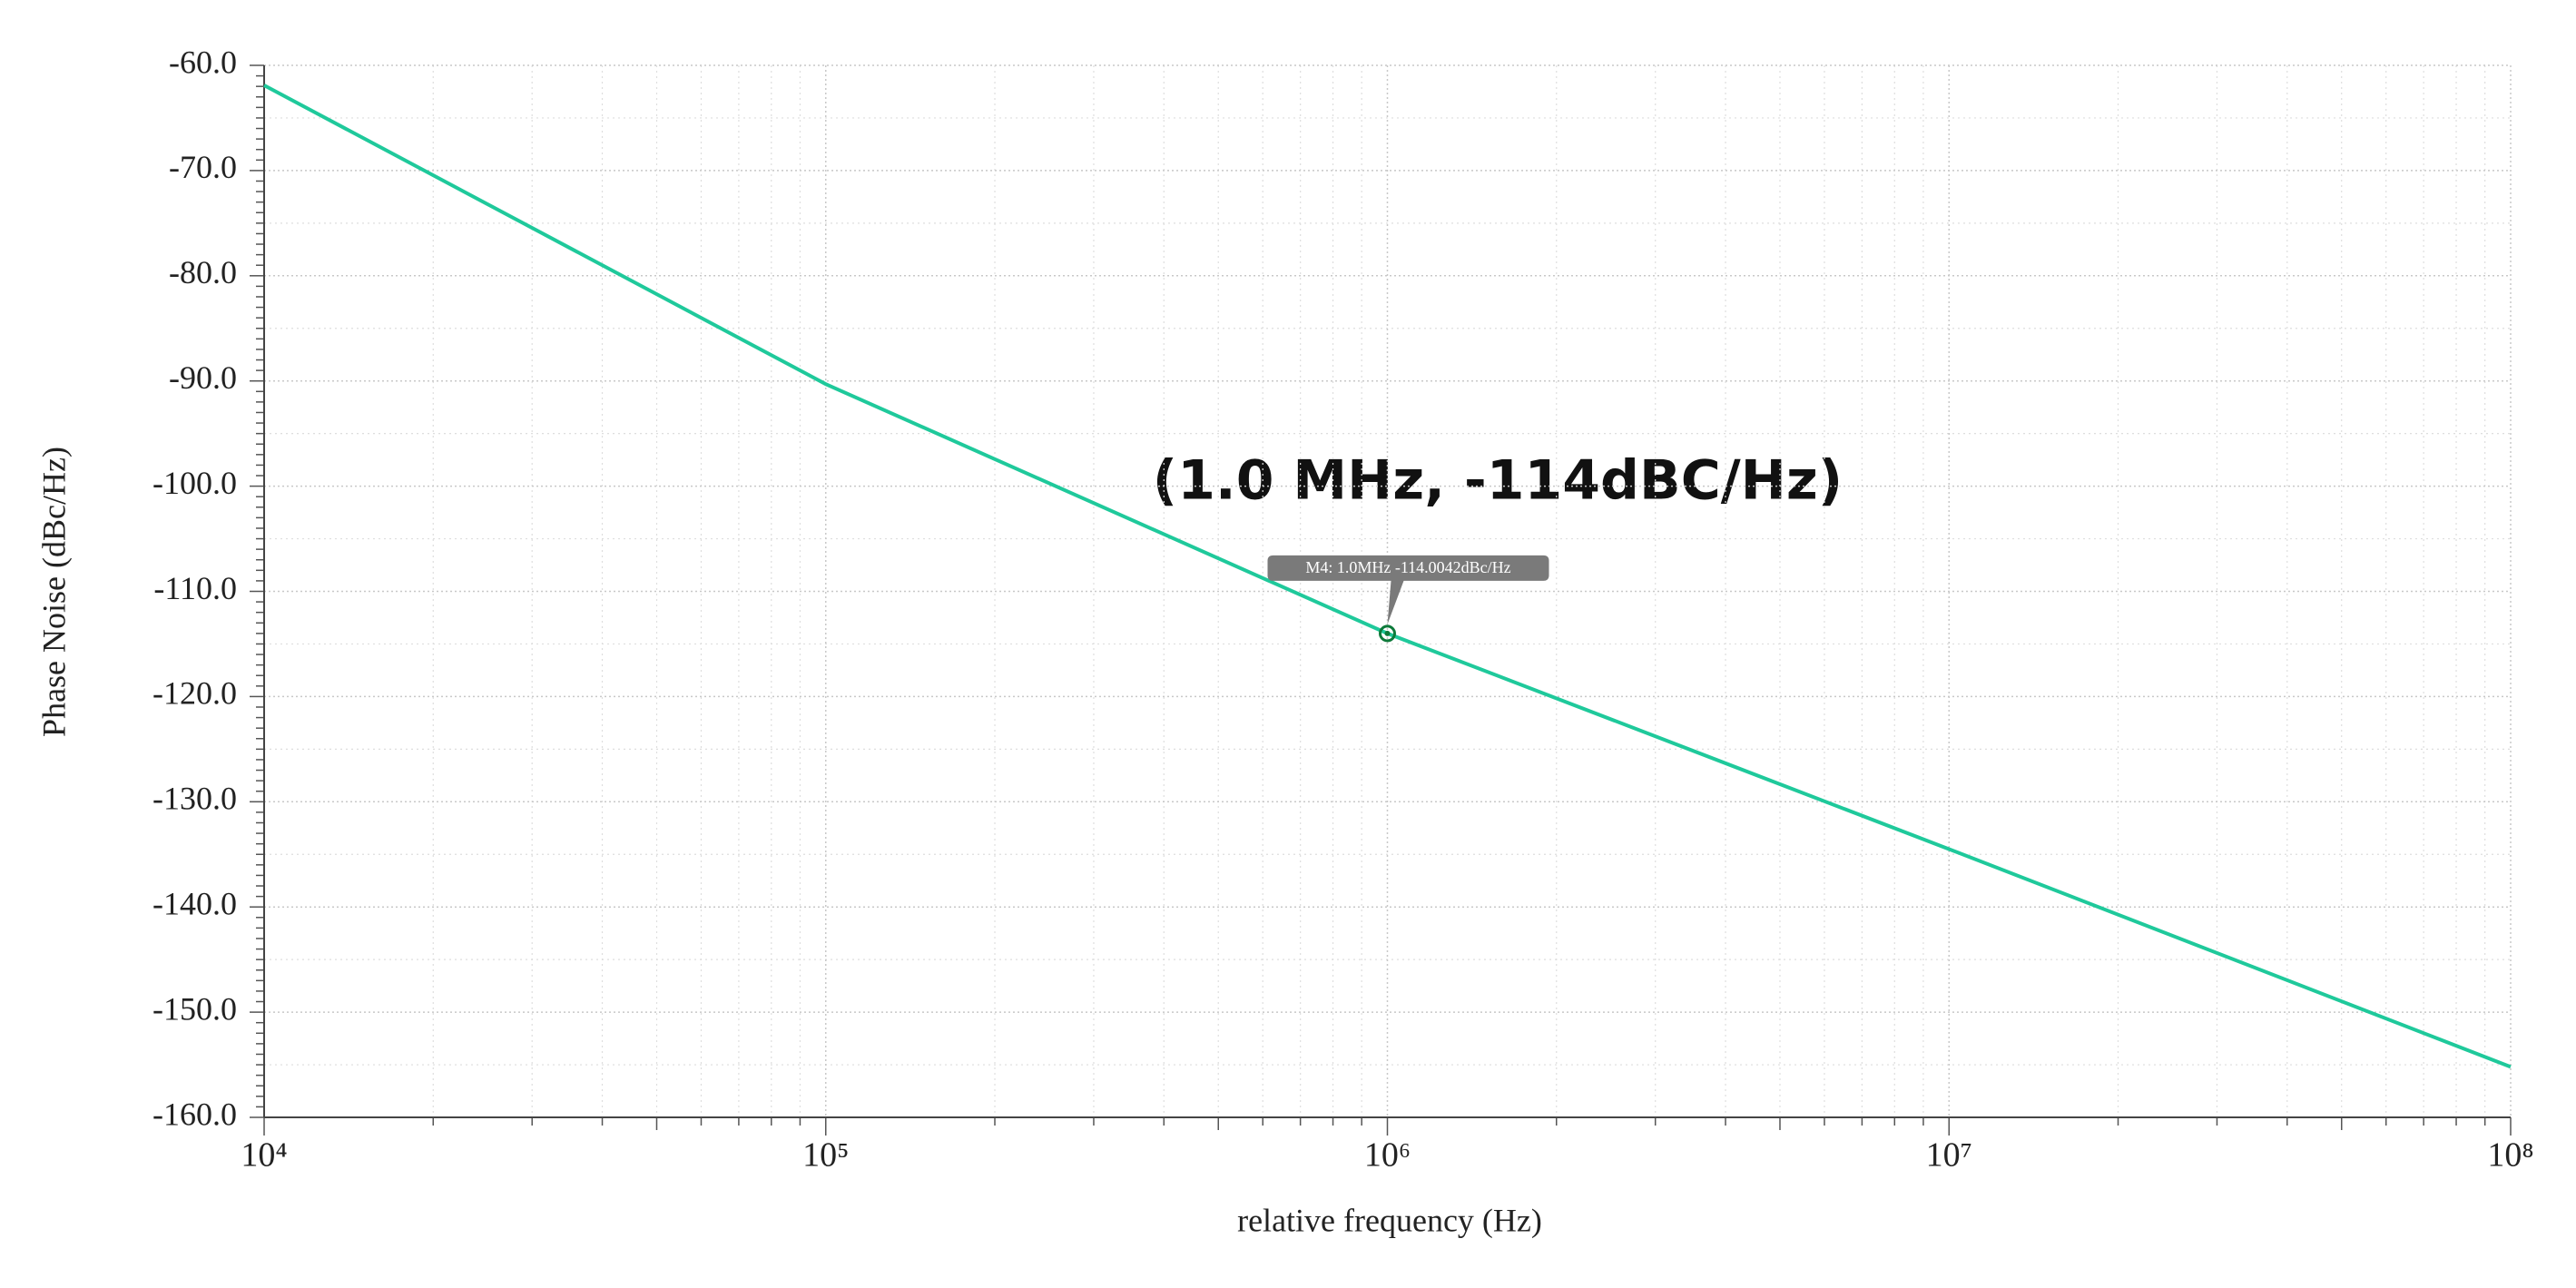  What do you see at coordinates (264, 1155) in the screenshot?
I see `x-tick-label: 10⁴` at bounding box center [264, 1155].